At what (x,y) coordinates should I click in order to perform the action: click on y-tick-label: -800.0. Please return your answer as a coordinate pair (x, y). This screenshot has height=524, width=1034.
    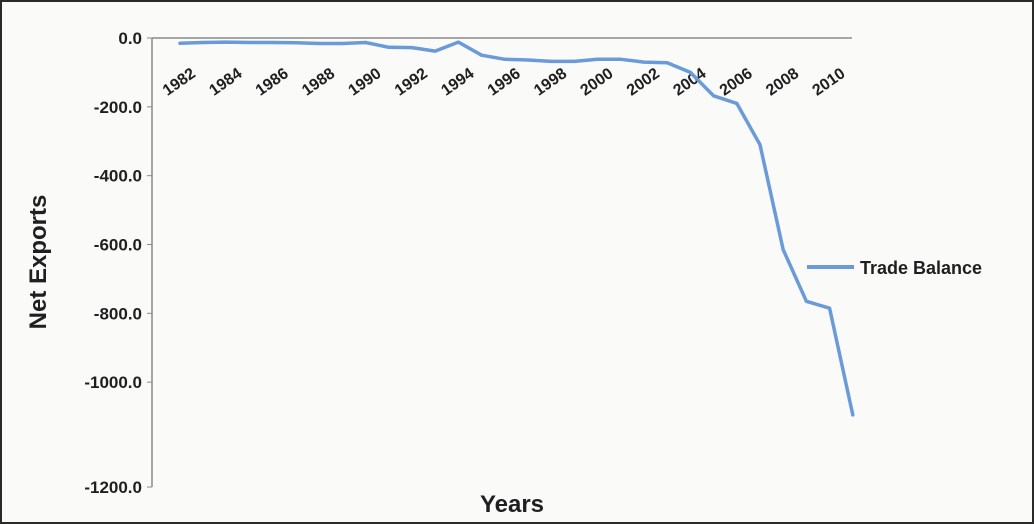
    Looking at the image, I should click on (118, 313).